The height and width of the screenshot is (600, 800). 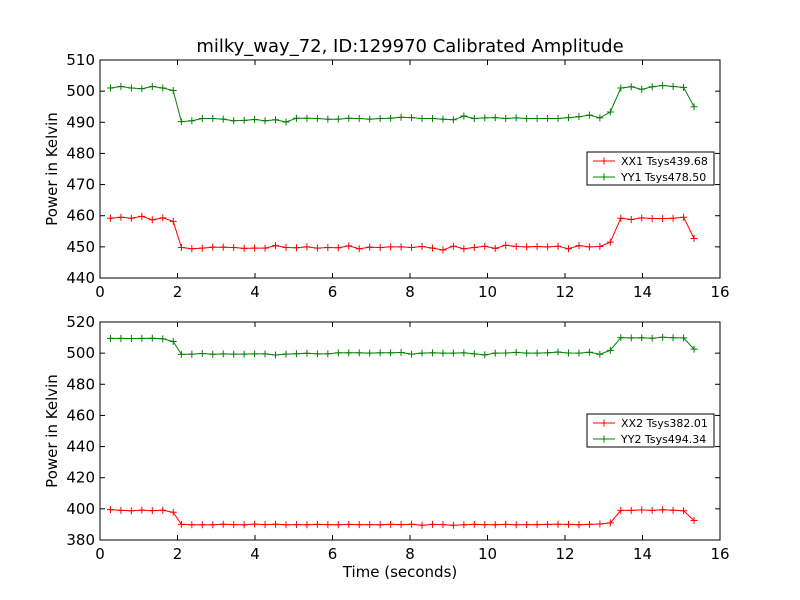 What do you see at coordinates (487, 292) in the screenshot?
I see `x-tick-label: 10` at bounding box center [487, 292].